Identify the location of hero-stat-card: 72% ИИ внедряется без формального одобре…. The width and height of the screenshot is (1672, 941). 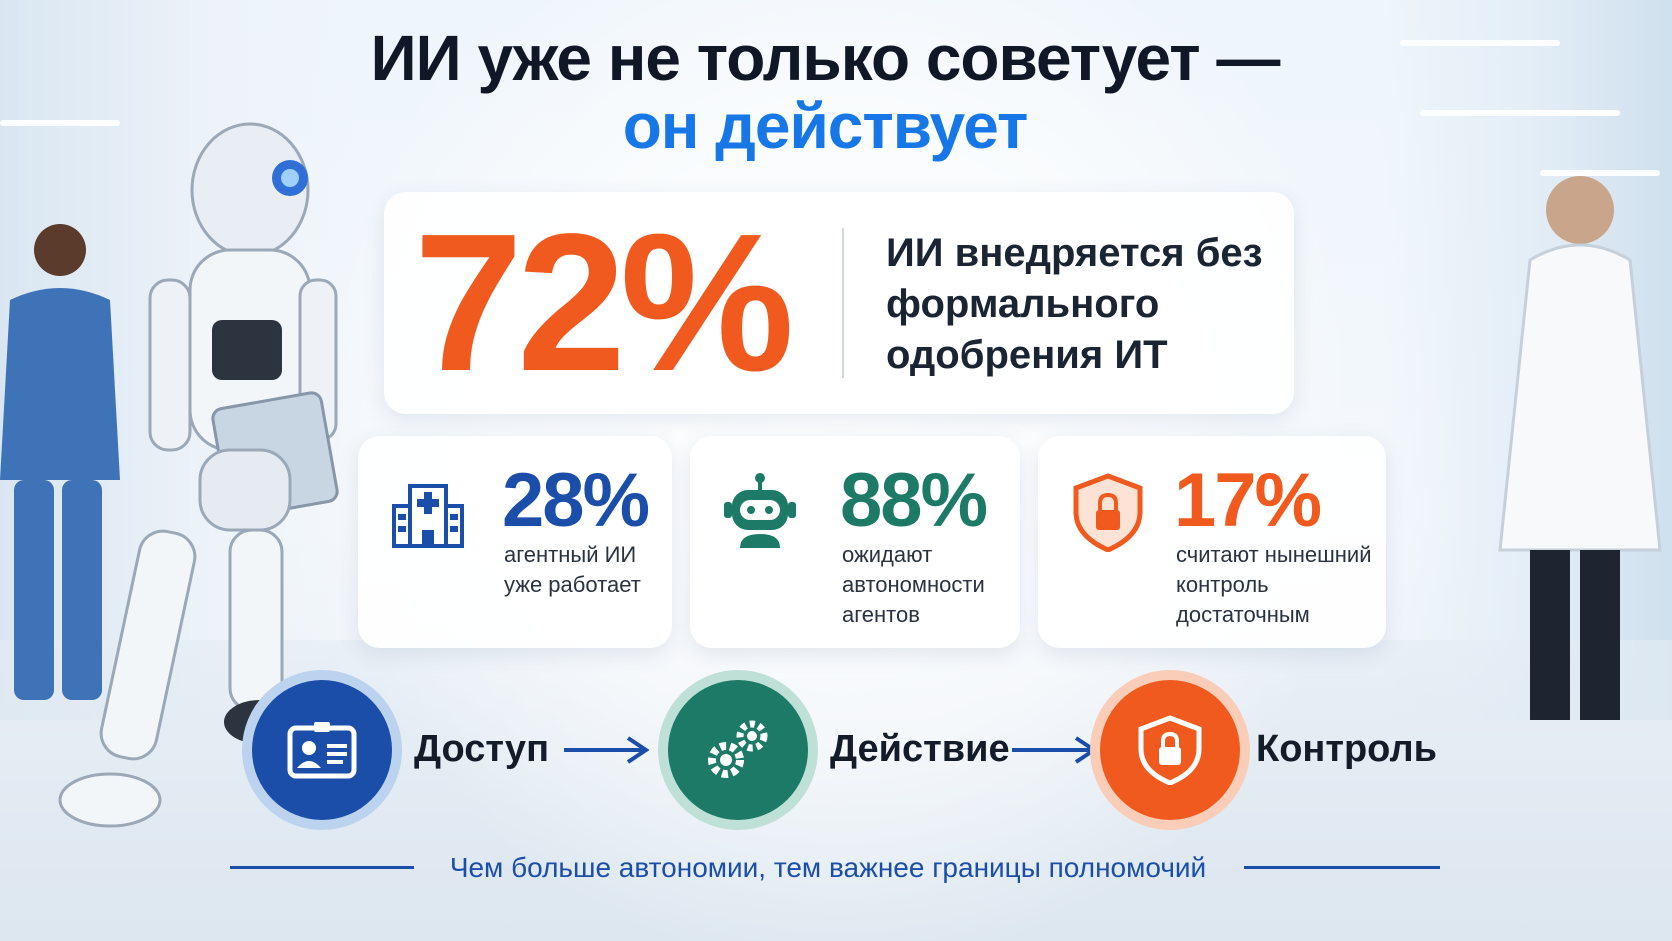
(839, 303).